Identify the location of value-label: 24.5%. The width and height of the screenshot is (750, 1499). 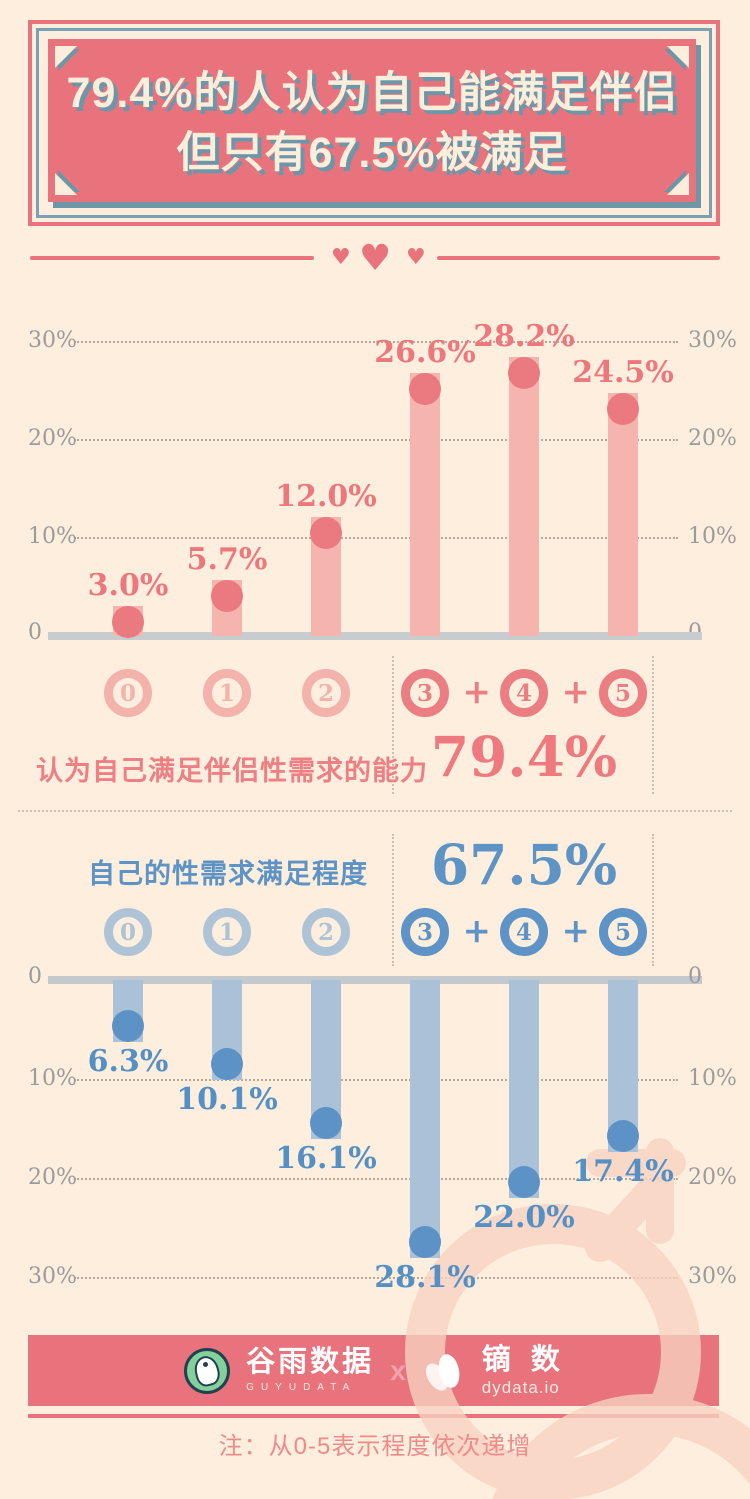
(623, 372).